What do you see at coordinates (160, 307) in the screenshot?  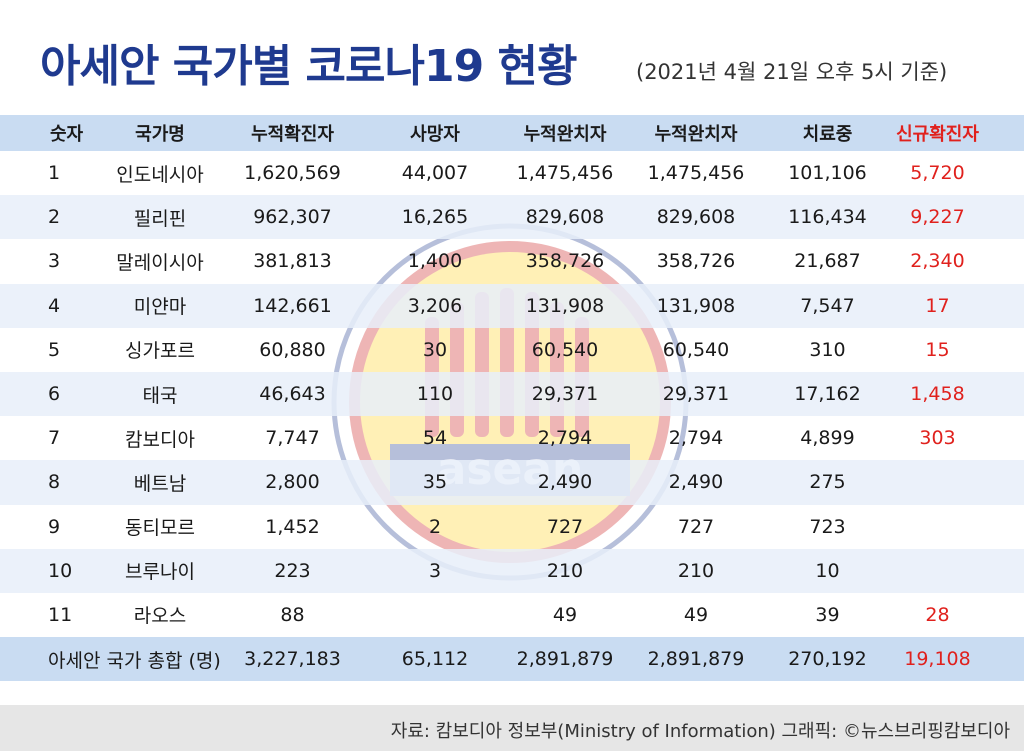 I see `col-country-cell: 미얀마` at bounding box center [160, 307].